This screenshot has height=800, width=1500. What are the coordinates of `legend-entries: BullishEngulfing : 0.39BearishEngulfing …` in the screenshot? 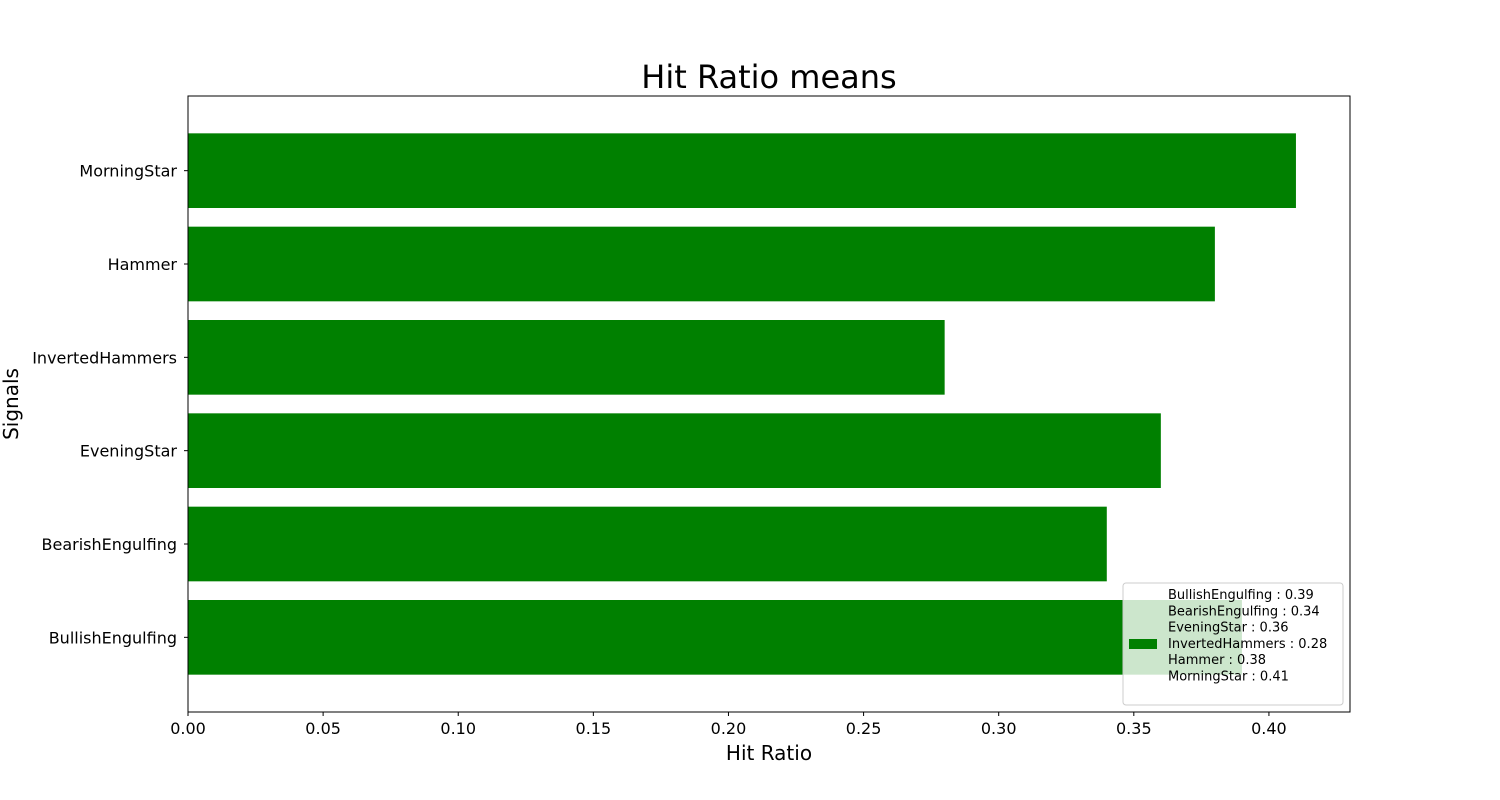 It's located at (1247, 636).